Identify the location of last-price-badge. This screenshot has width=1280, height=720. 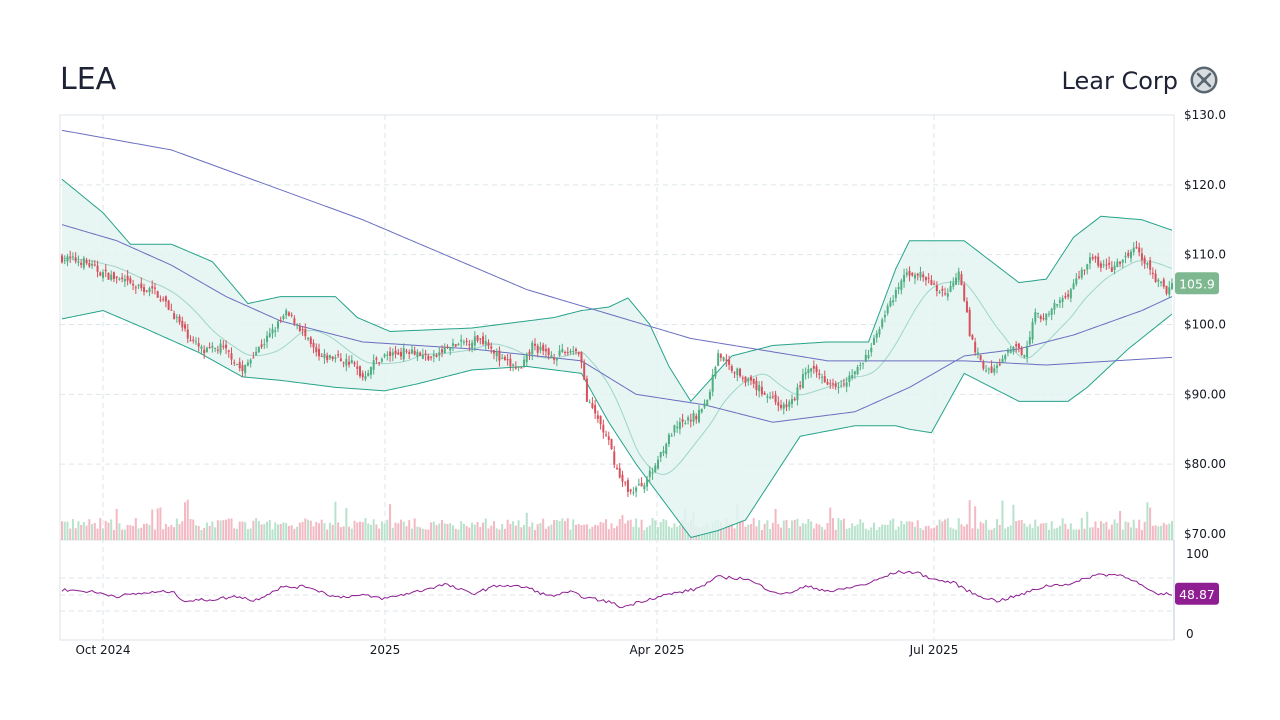
(1197, 283).